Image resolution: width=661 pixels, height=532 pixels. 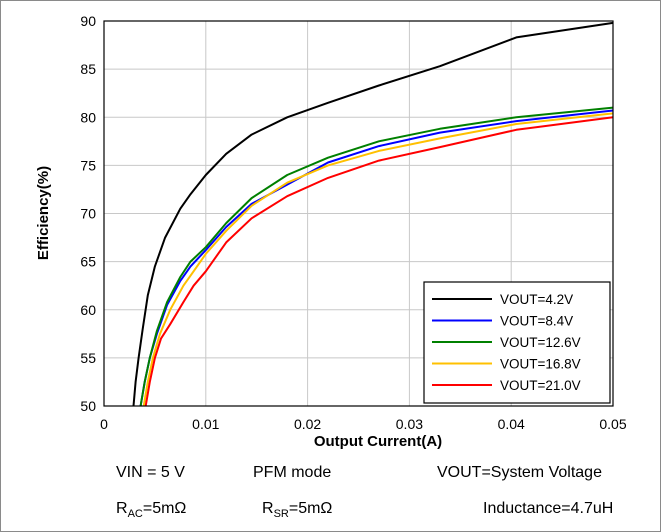 I want to click on note-rsr-subscript: SR, so click(x=281, y=514).